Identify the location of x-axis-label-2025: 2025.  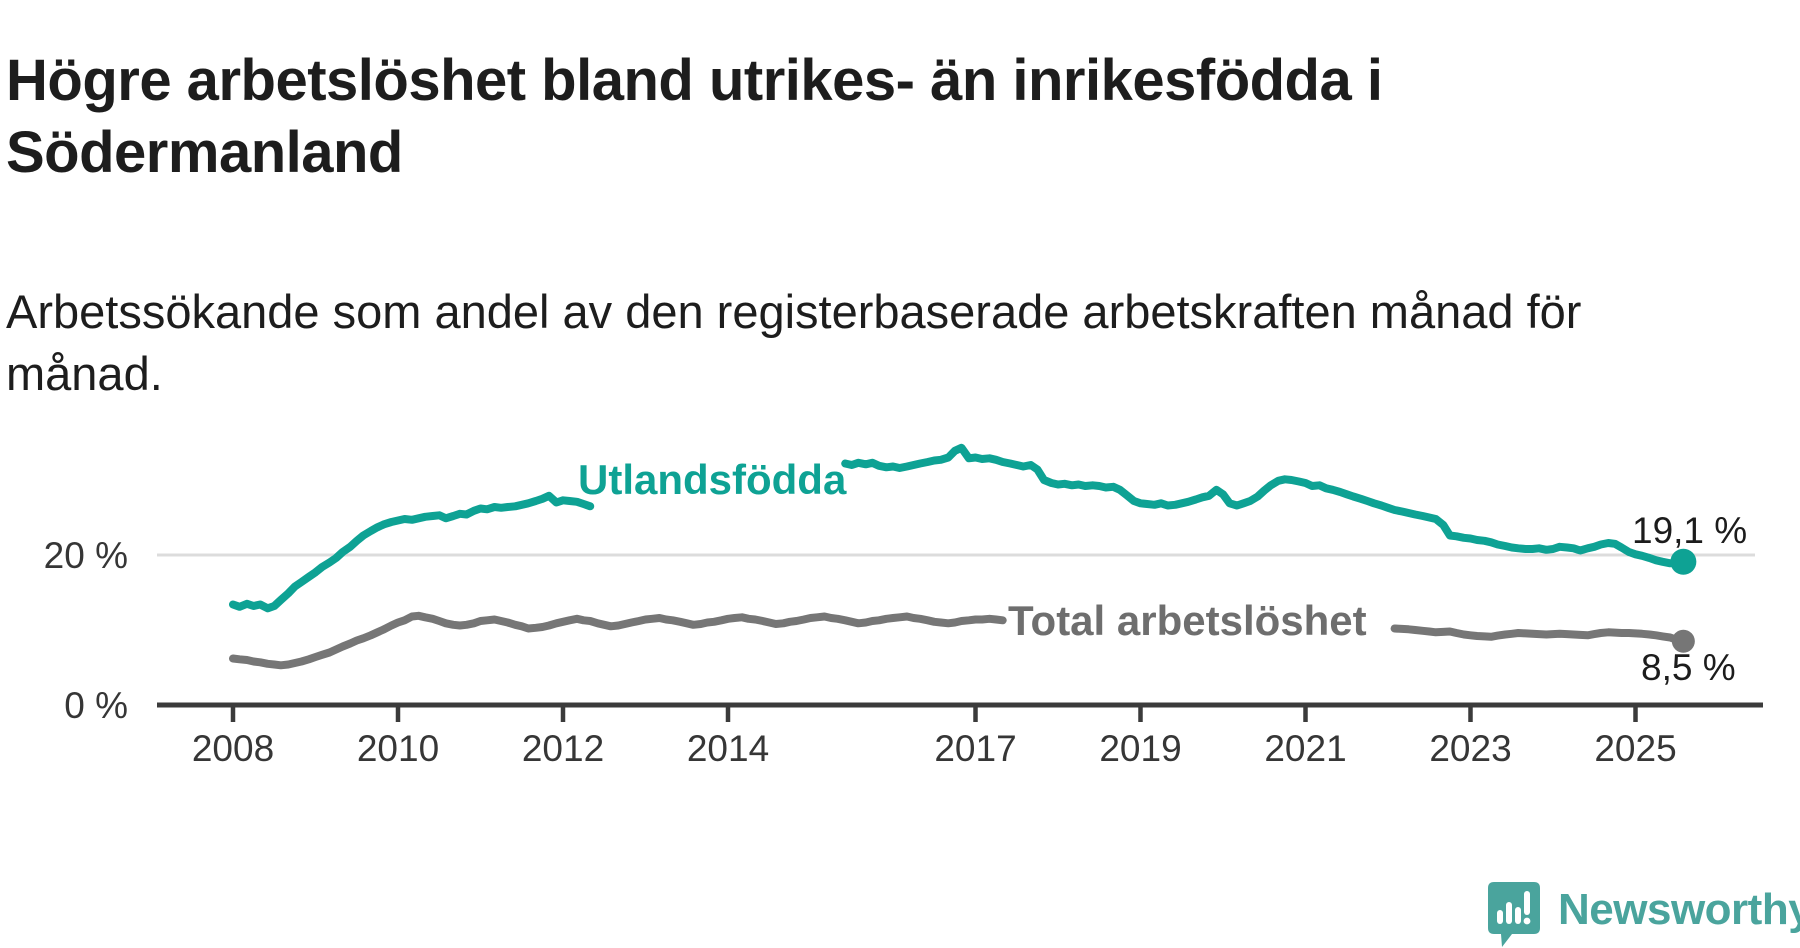
(1635, 748).